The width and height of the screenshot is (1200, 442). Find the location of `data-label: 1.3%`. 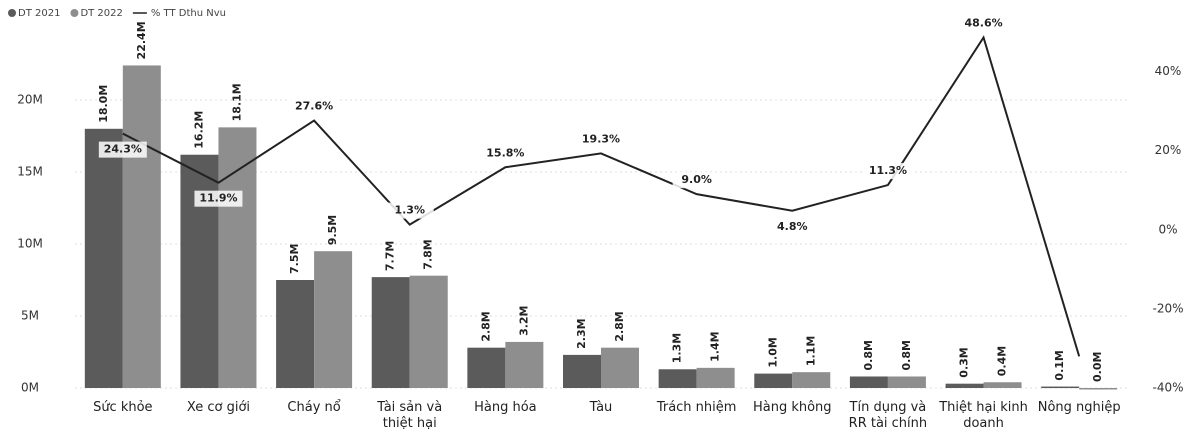

data-label: 1.3% is located at coordinates (409, 210).